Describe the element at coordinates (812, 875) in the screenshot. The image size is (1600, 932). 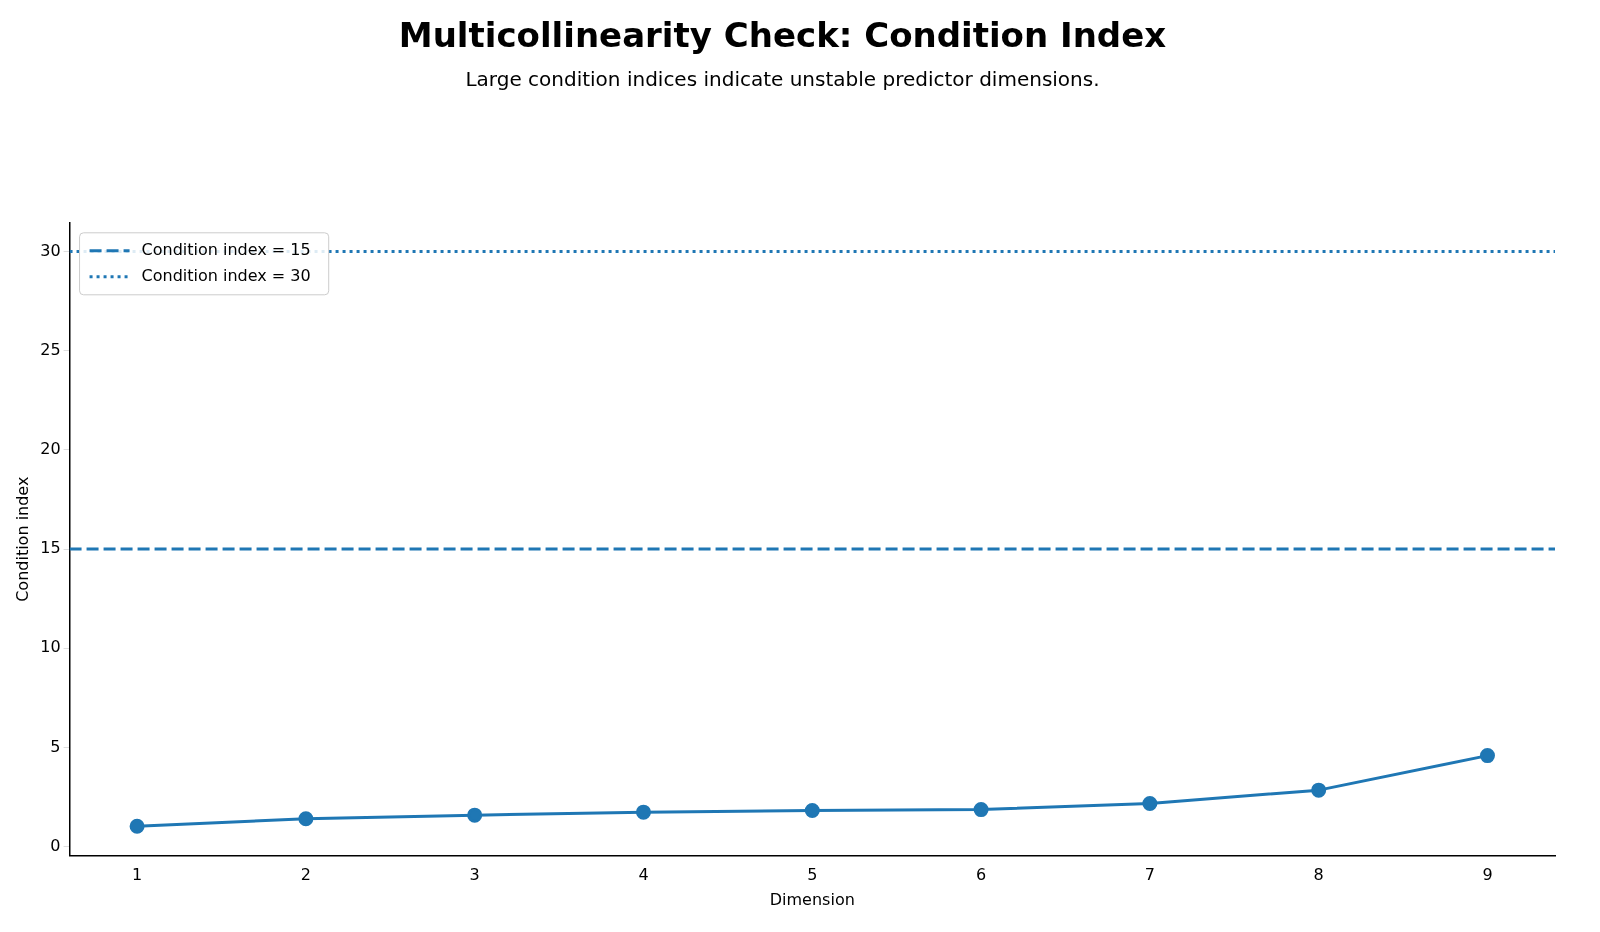
I see `x-tick-label: 5` at that location.